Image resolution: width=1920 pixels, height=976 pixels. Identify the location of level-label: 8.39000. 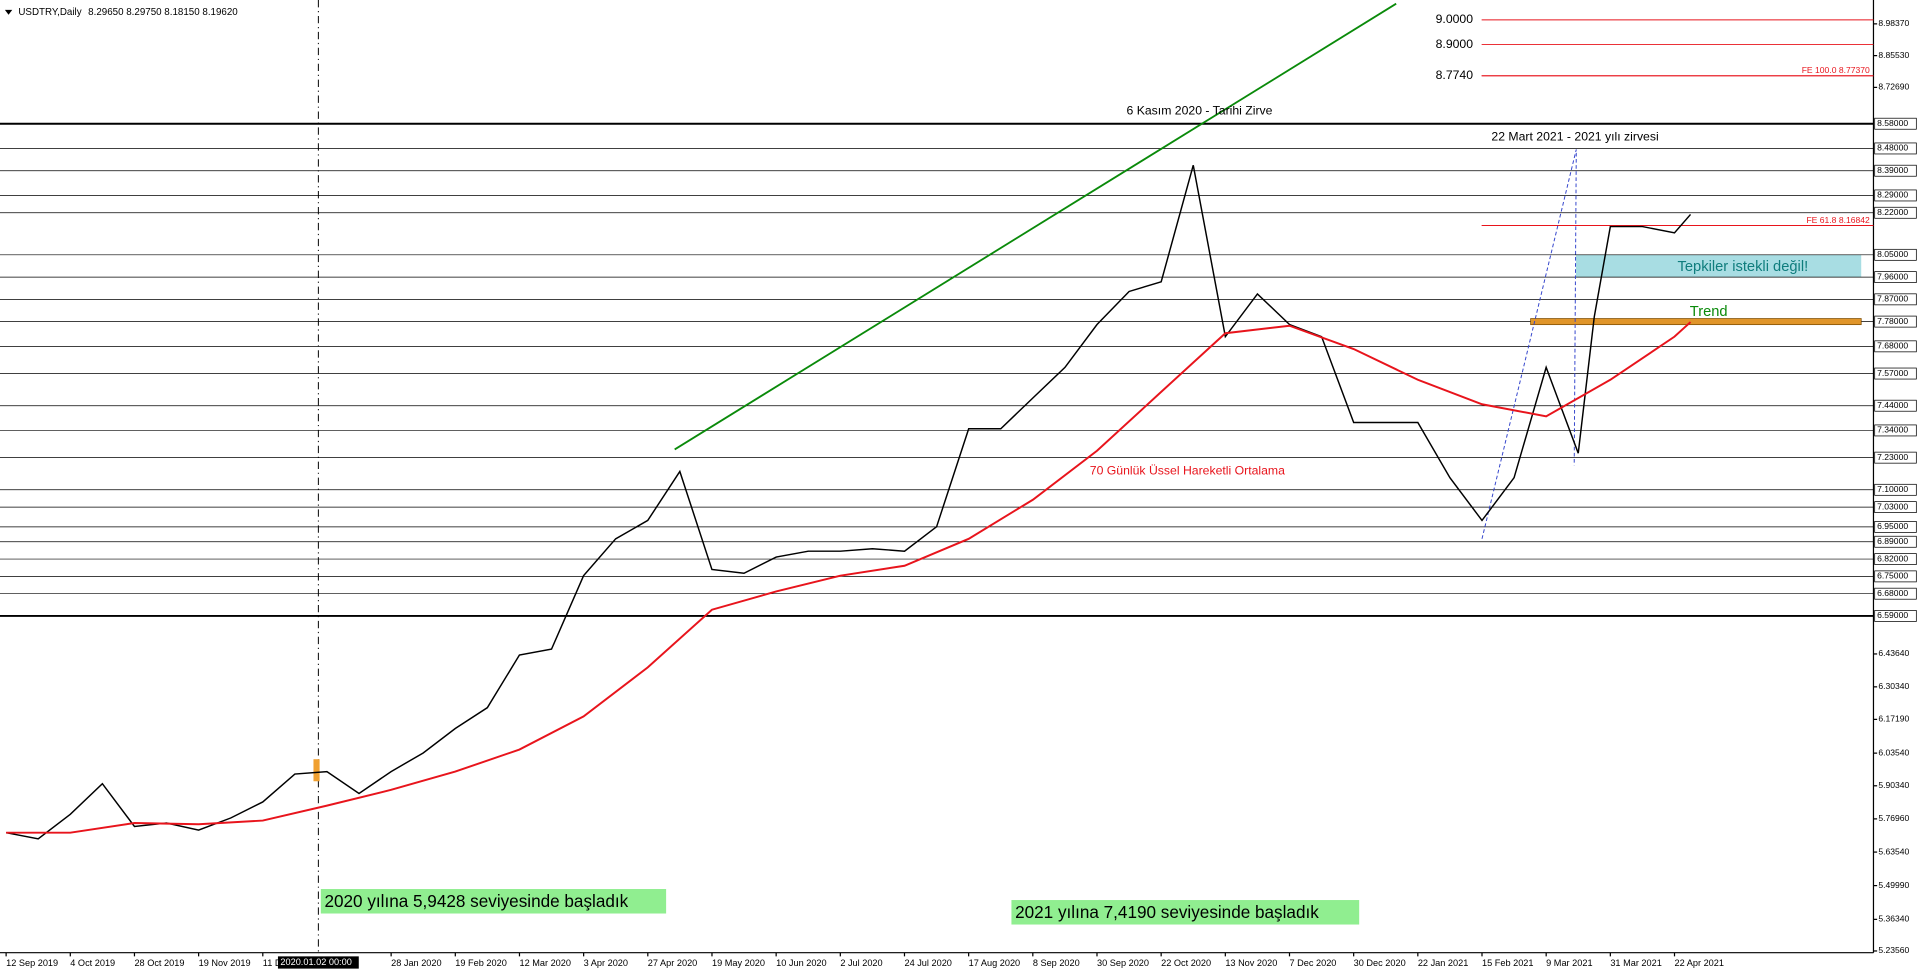
(1892, 170).